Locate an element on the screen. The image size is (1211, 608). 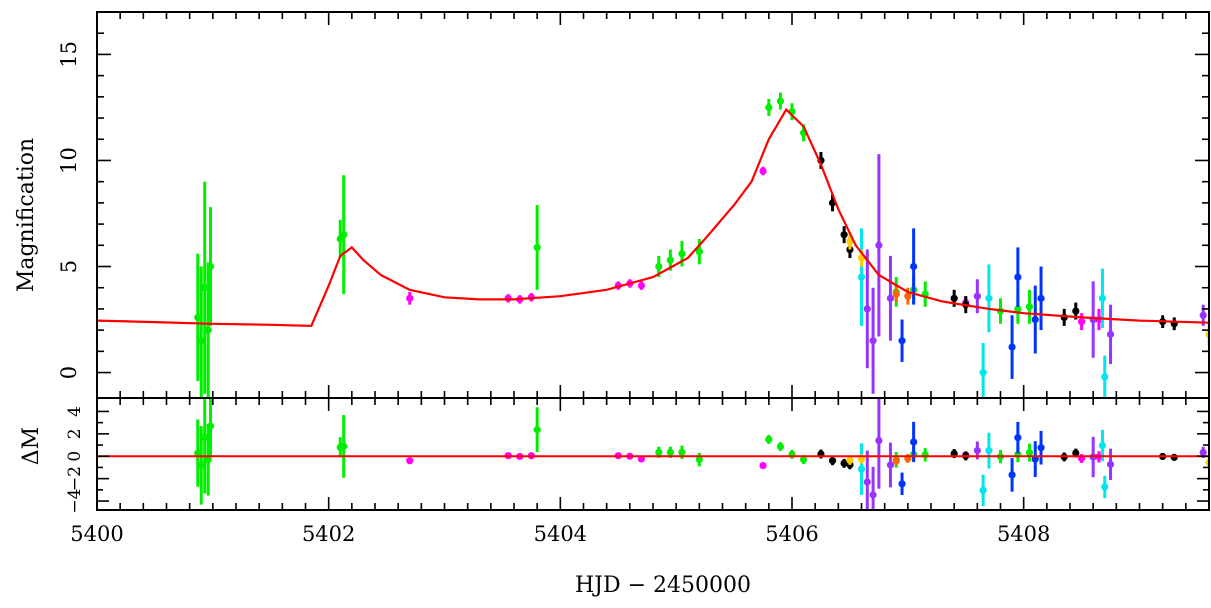
y-tick-label: 0 is located at coordinates (69, 372).